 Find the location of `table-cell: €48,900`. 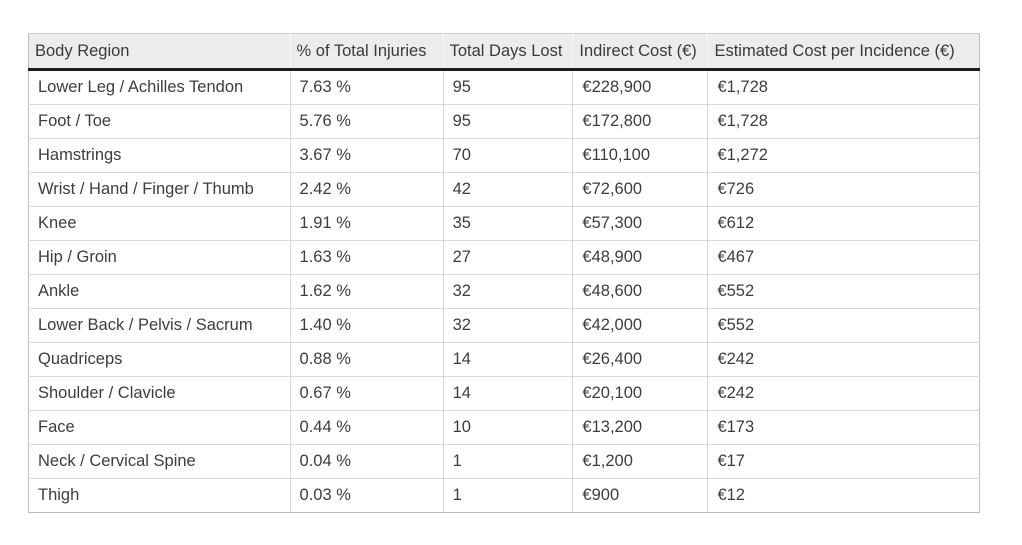

table-cell: €48,900 is located at coordinates (640, 257).